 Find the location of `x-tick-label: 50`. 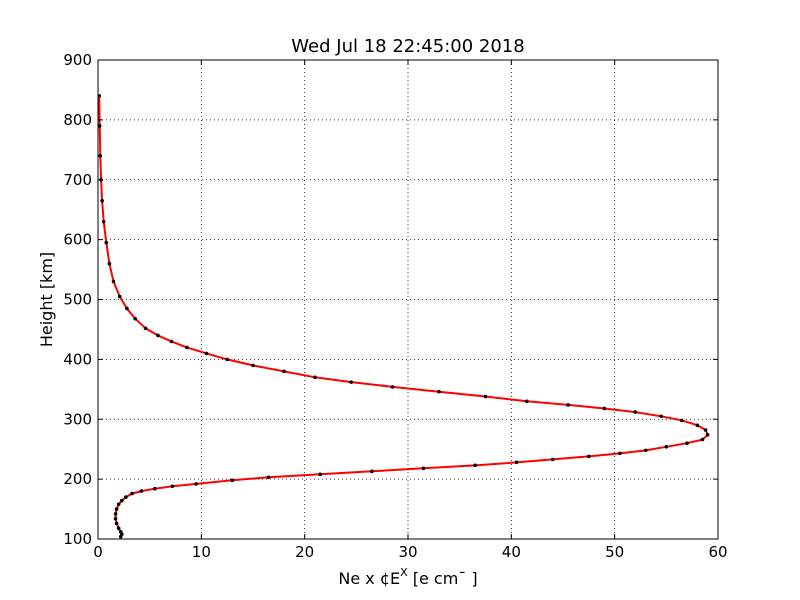

x-tick-label: 50 is located at coordinates (614, 552).